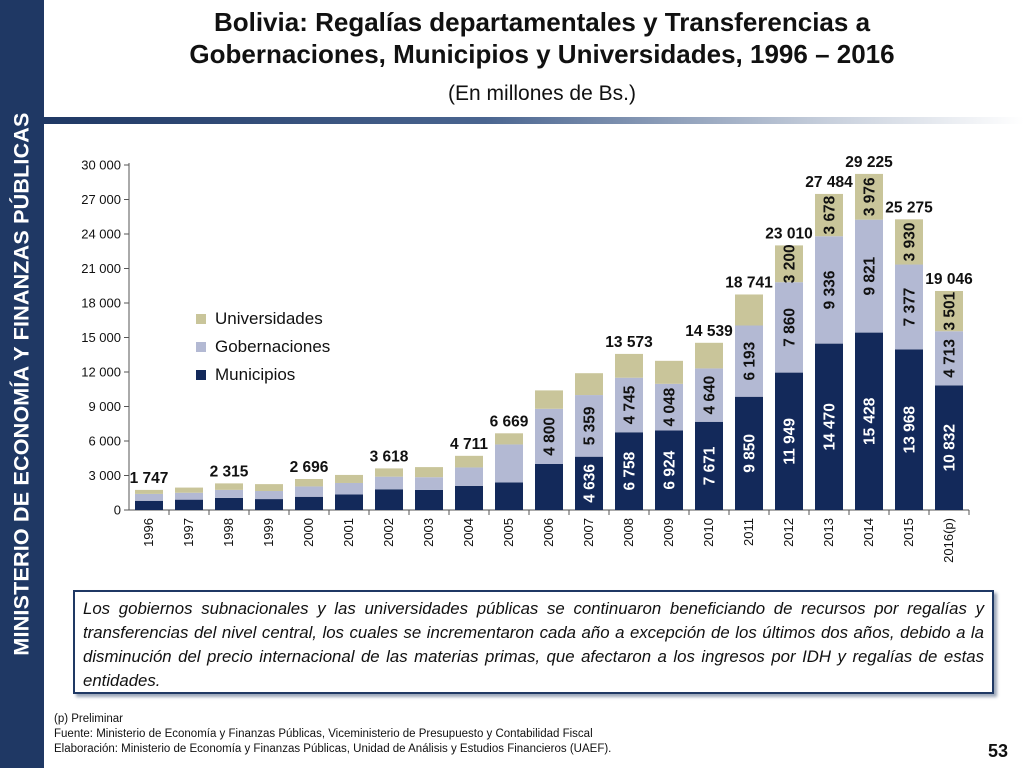  I want to click on total-label: 4 711, so click(469, 444).